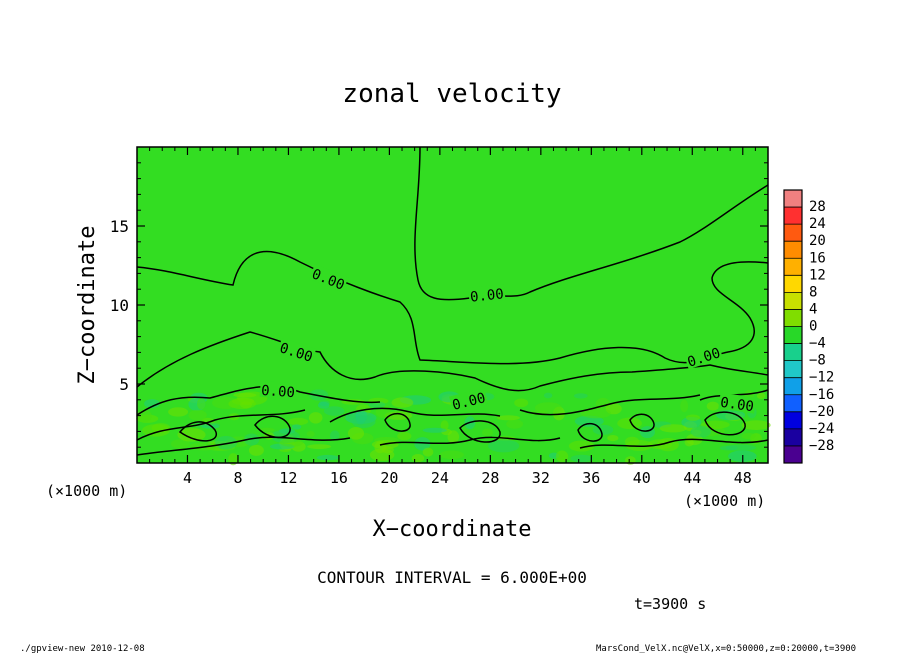 The image size is (904, 654). I want to click on y-axis-label: Z−coordinate, so click(87, 305).